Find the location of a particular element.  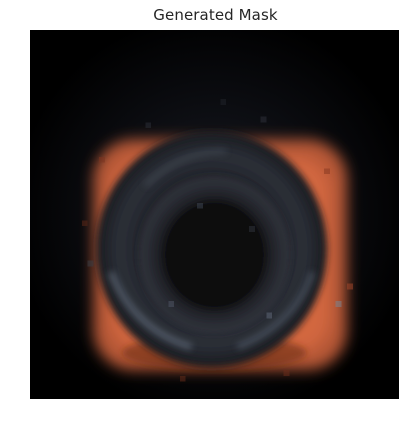

inner-lens is located at coordinates (214, 255).